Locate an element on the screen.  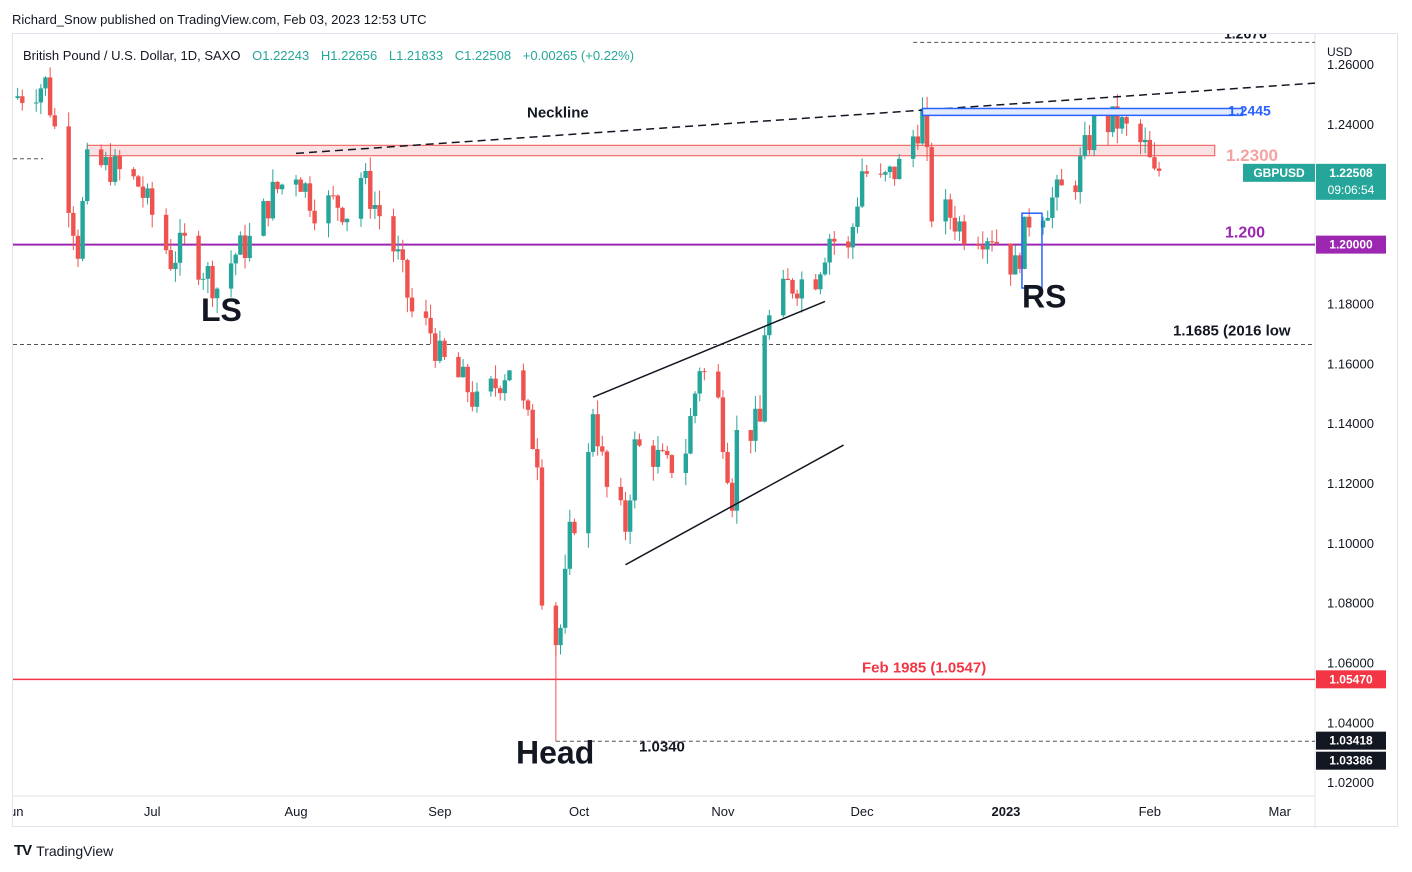
y-tick-label: 1.08000 is located at coordinates (1350, 603).